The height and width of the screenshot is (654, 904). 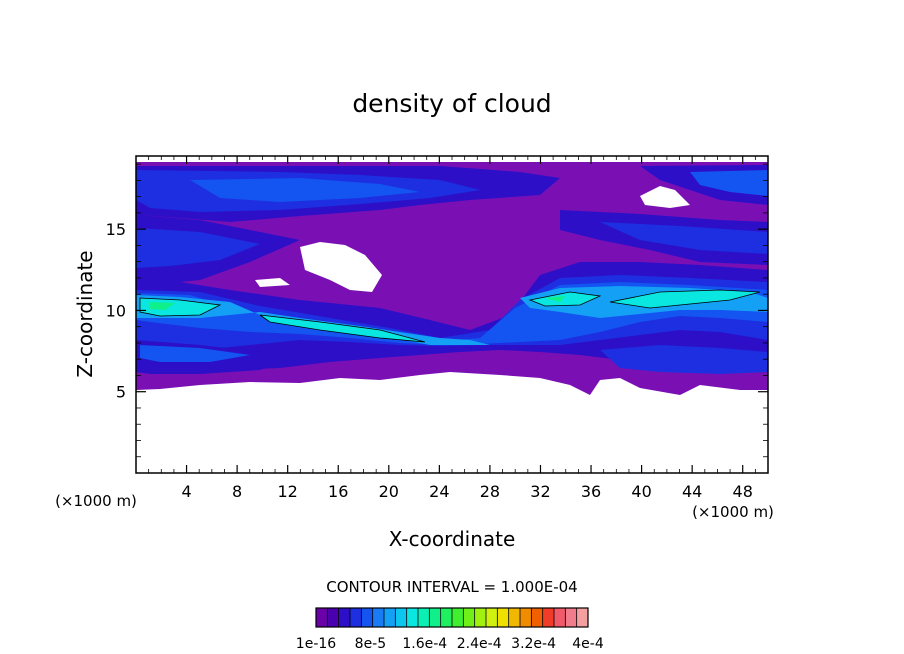 What do you see at coordinates (540, 491) in the screenshot?
I see `x-tick-label: 32` at bounding box center [540, 491].